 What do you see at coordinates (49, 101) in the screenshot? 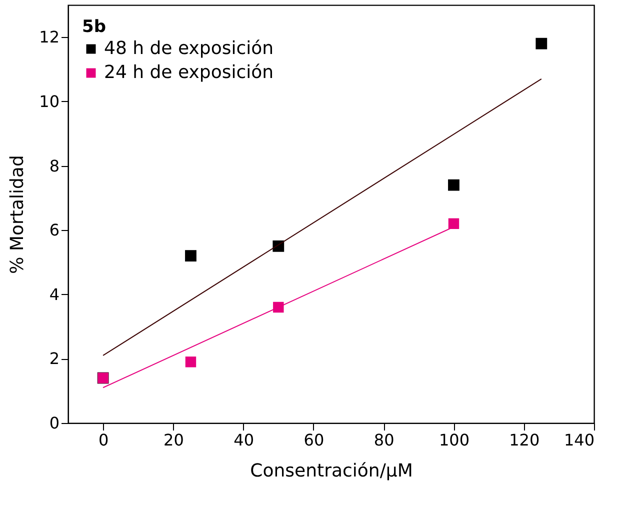
I see `y-tick-label: 10` at bounding box center [49, 101].